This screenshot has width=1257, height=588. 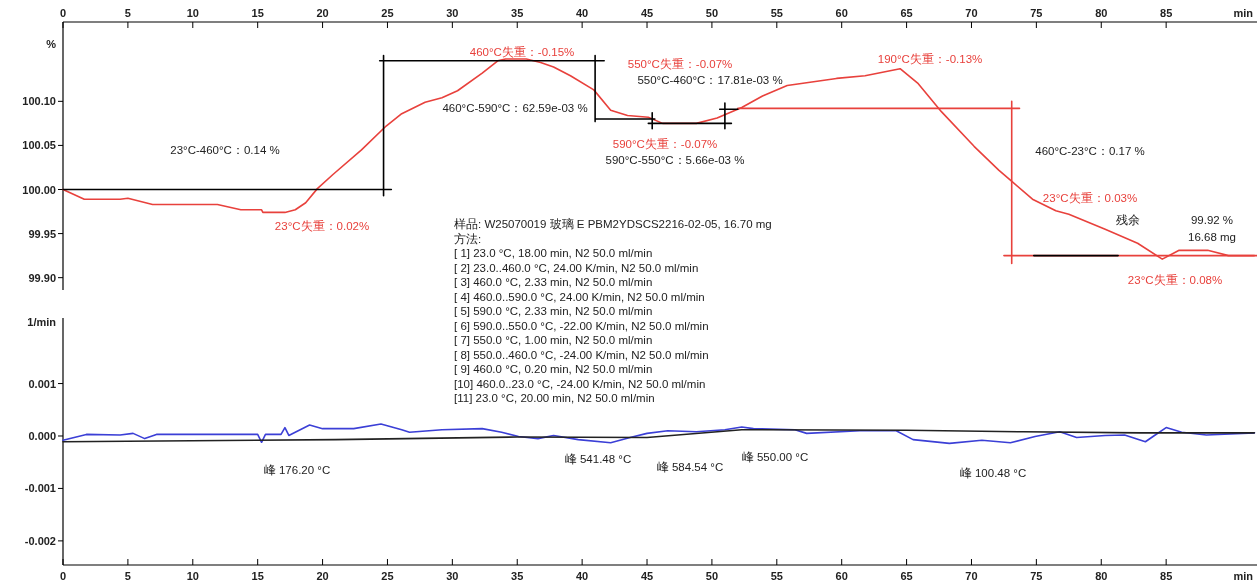 What do you see at coordinates (665, 144) in the screenshot?
I see `annotation: 590°C失重：-0.07%` at bounding box center [665, 144].